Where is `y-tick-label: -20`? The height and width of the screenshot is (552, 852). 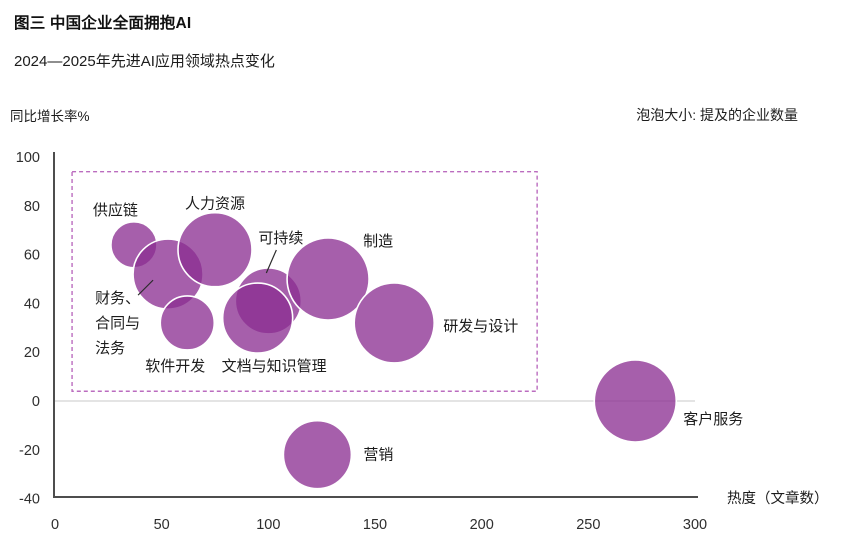
y-tick-label: -20 is located at coordinates (29, 451).